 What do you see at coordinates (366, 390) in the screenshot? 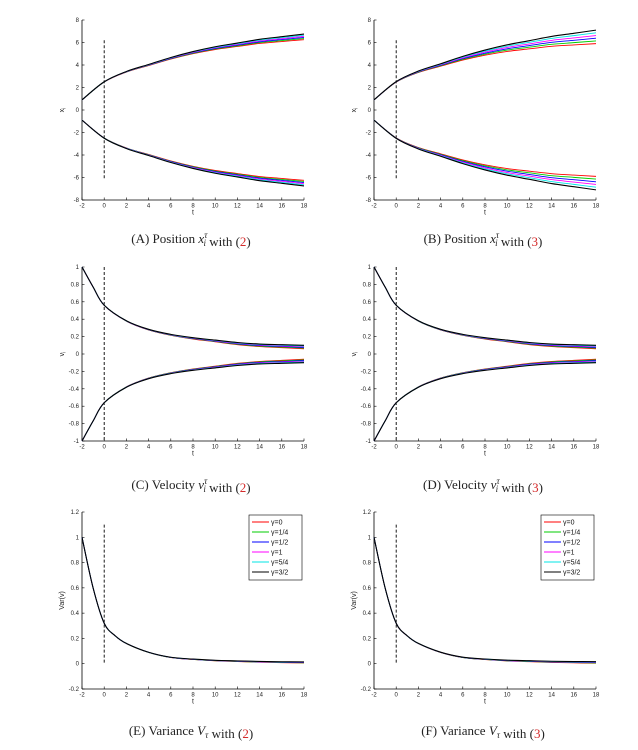
I see `y-tick-label: -0.4` at bounding box center [366, 390].